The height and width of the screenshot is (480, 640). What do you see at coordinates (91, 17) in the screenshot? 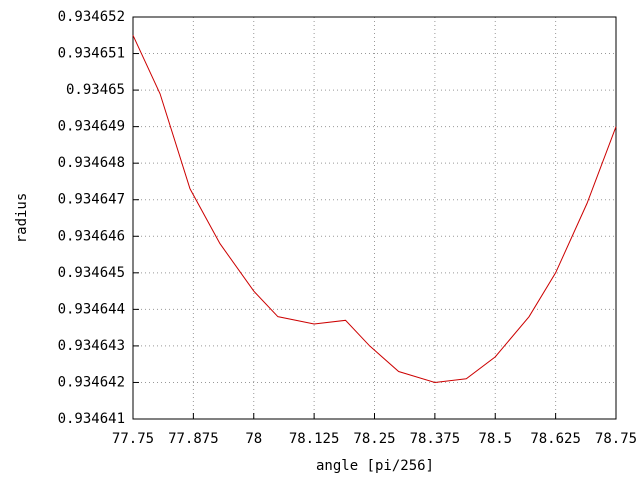
I see `y-tick-label: 0.934652` at bounding box center [91, 17].